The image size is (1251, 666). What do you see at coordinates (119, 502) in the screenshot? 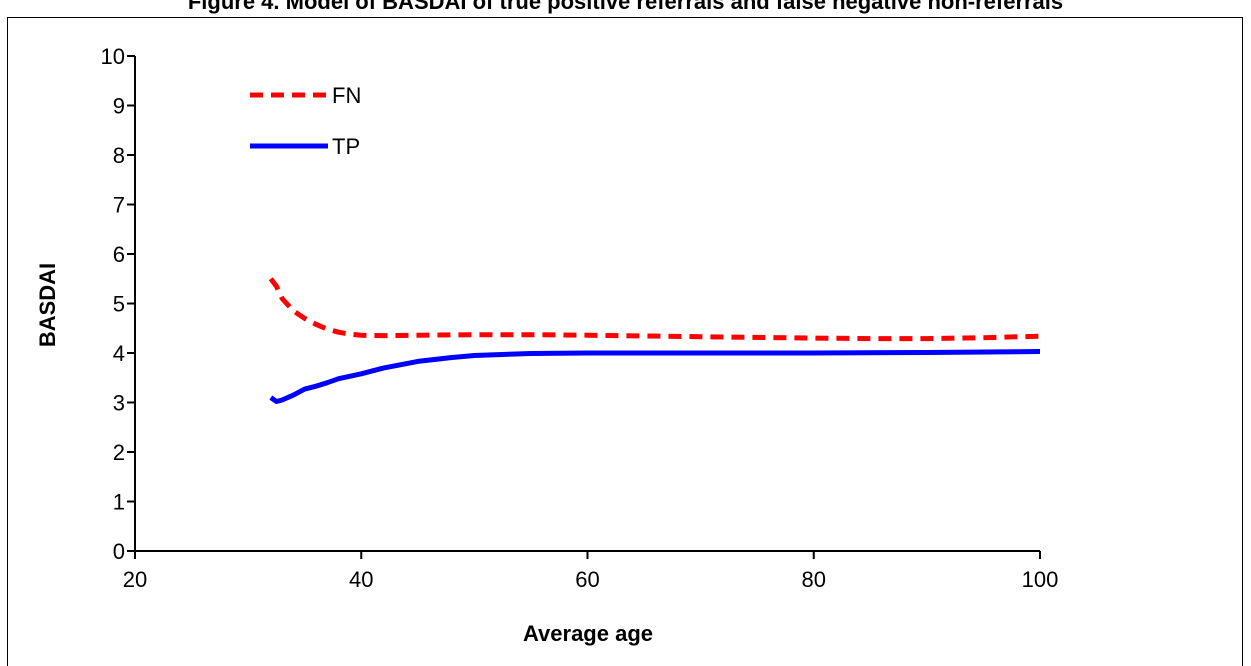
I see `y-tick-label: 1` at bounding box center [119, 502].